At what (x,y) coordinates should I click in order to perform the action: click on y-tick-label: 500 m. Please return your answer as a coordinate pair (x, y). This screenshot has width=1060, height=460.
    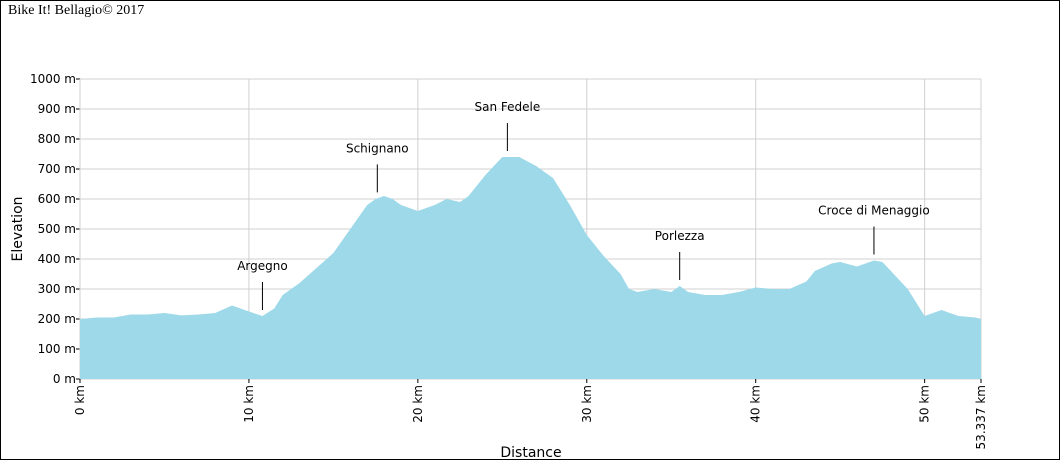
    Looking at the image, I should click on (57, 229).